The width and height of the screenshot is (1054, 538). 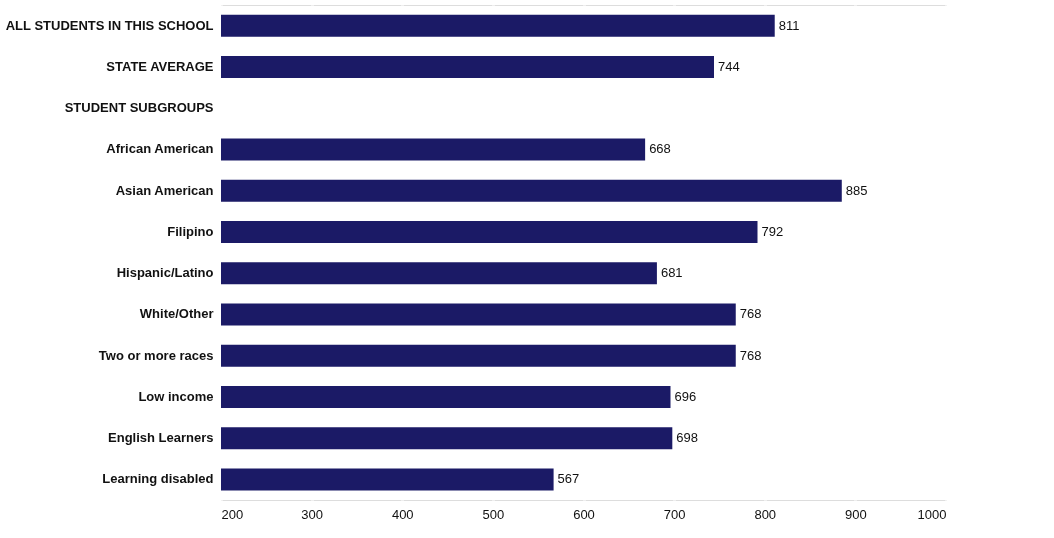 What do you see at coordinates (156, 355) in the screenshot?
I see `y-tick-label: Two or more races` at bounding box center [156, 355].